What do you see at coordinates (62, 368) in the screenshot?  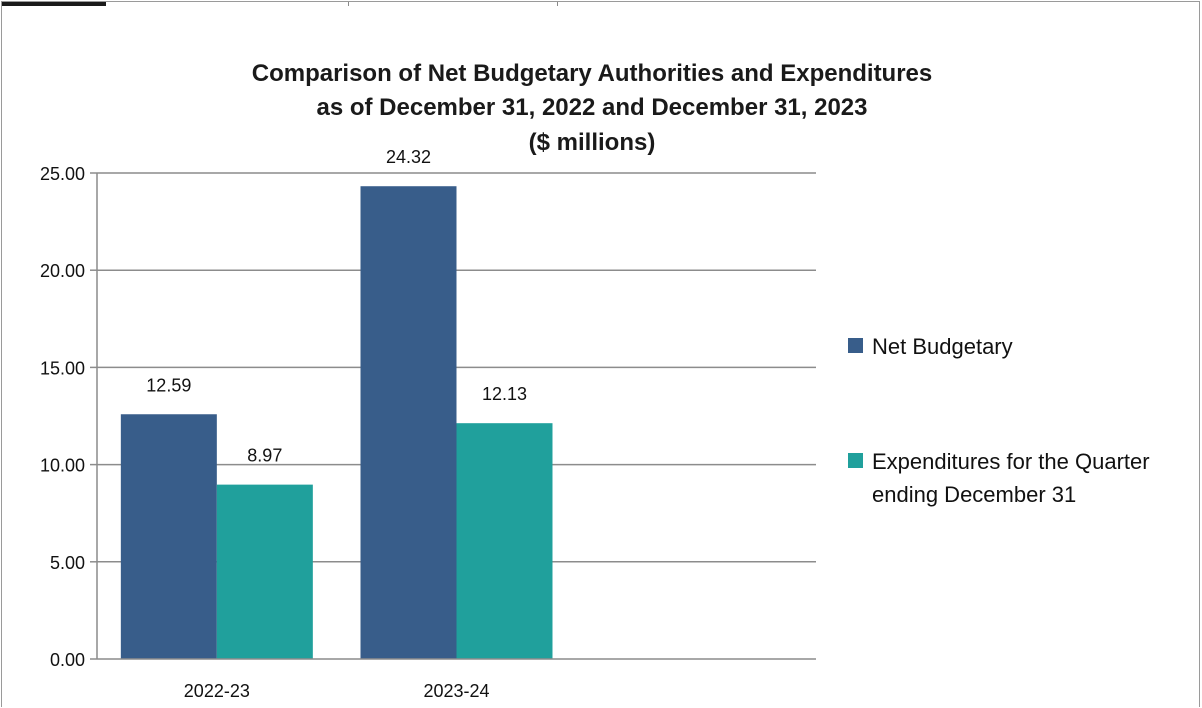 I see `y-tick-label: 15.00` at bounding box center [62, 368].